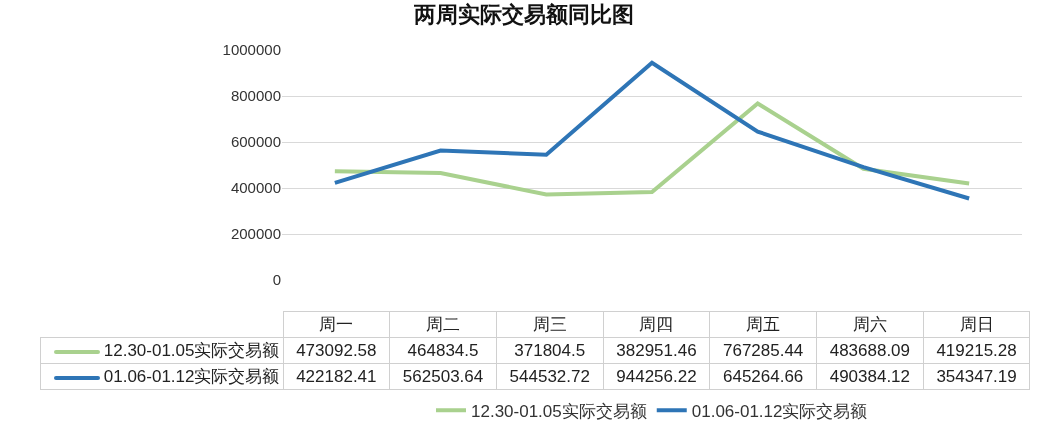 This screenshot has height=441, width=1047. I want to click on legend-label: 01.06-01.12实际交易额, so click(191, 376).